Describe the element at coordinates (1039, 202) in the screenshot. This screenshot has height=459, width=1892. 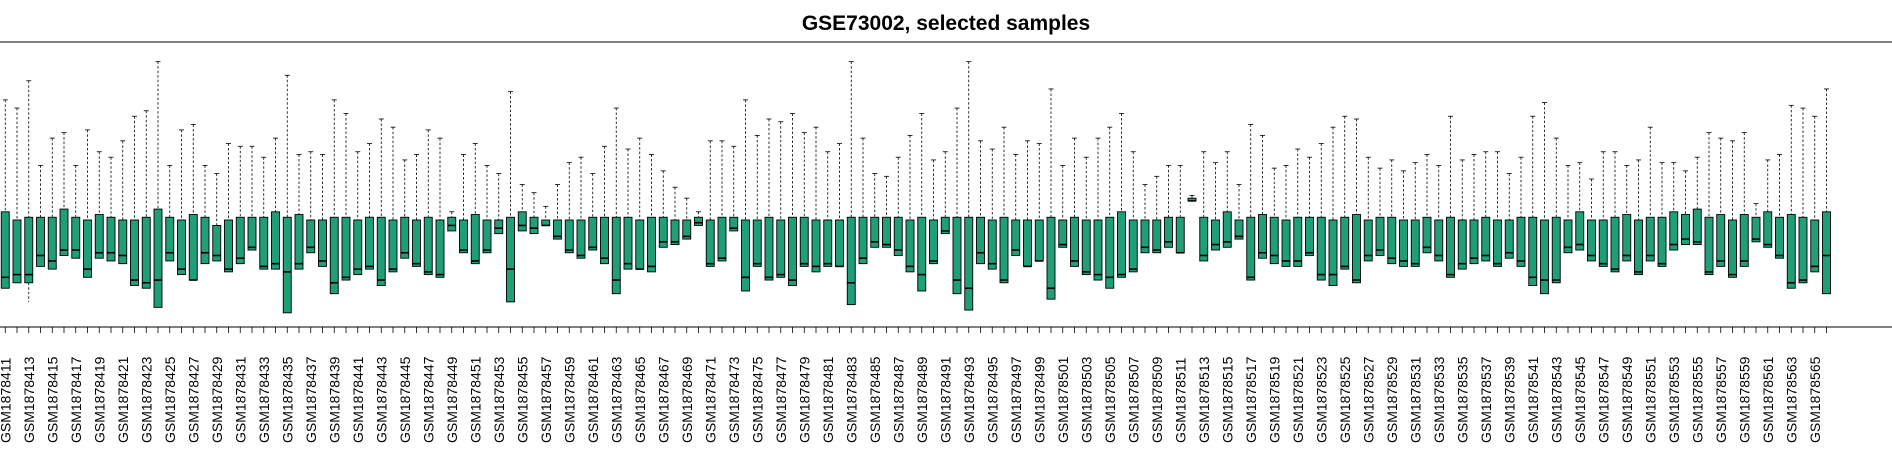
I see `box-GSM1878499` at that location.